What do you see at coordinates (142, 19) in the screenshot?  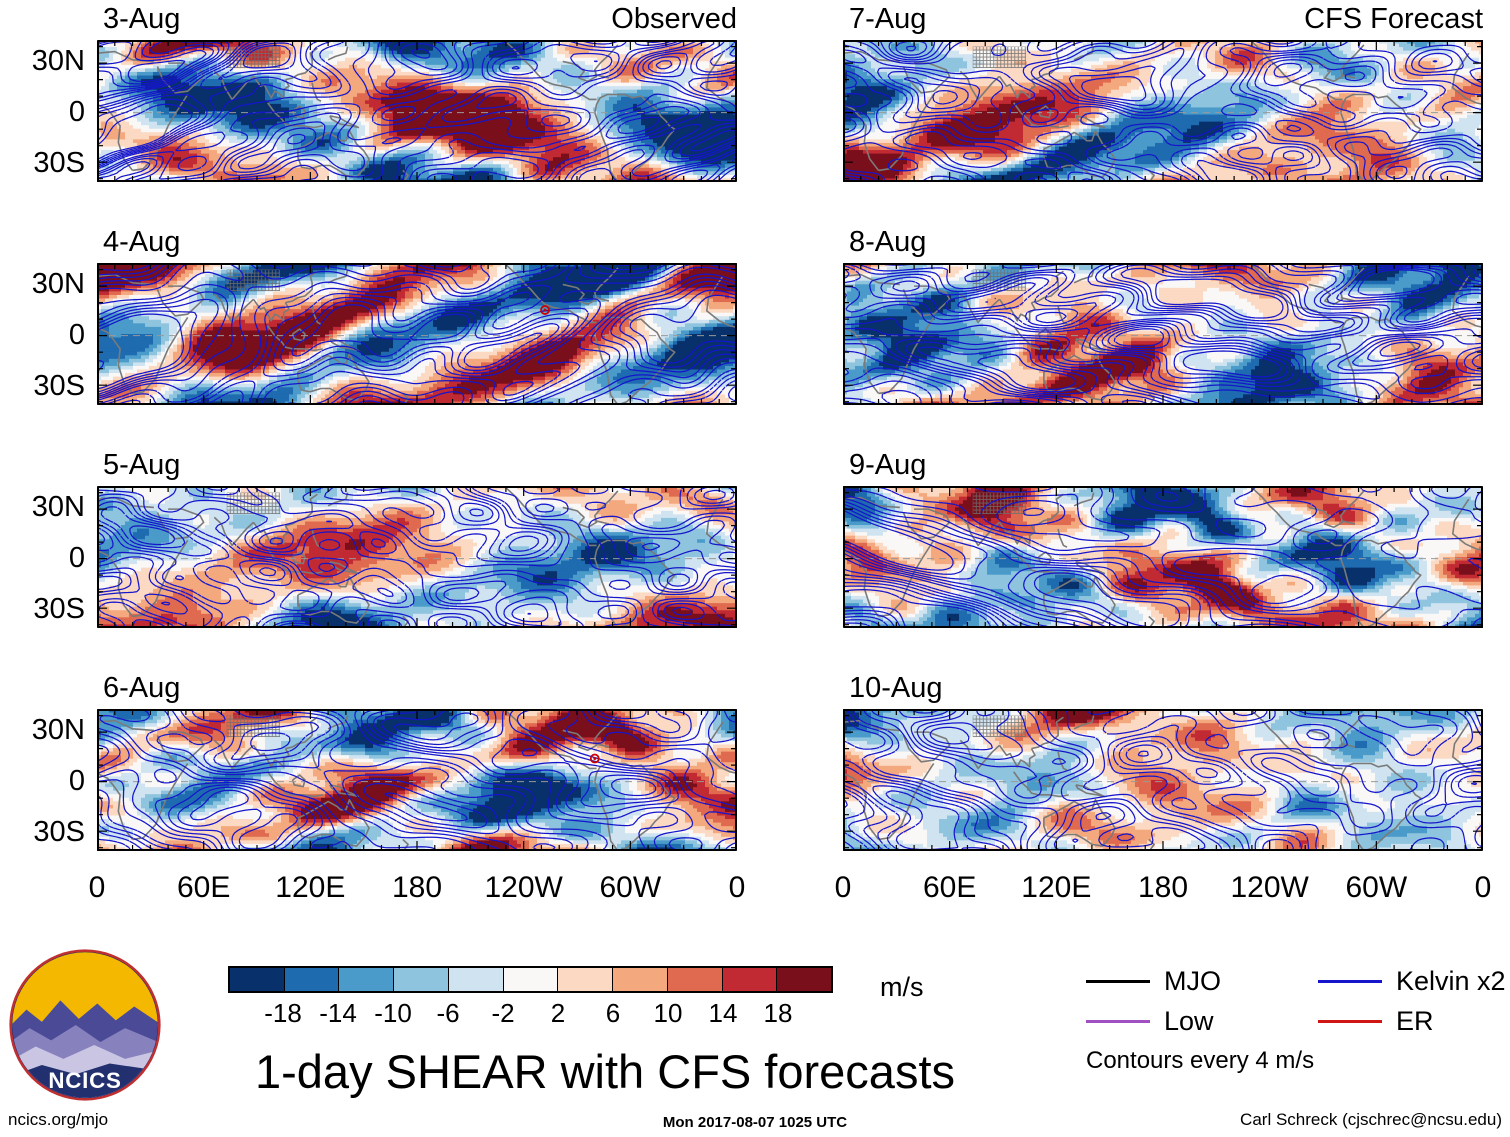 I see `panel-date-3-aug: 3-Aug` at bounding box center [142, 19].